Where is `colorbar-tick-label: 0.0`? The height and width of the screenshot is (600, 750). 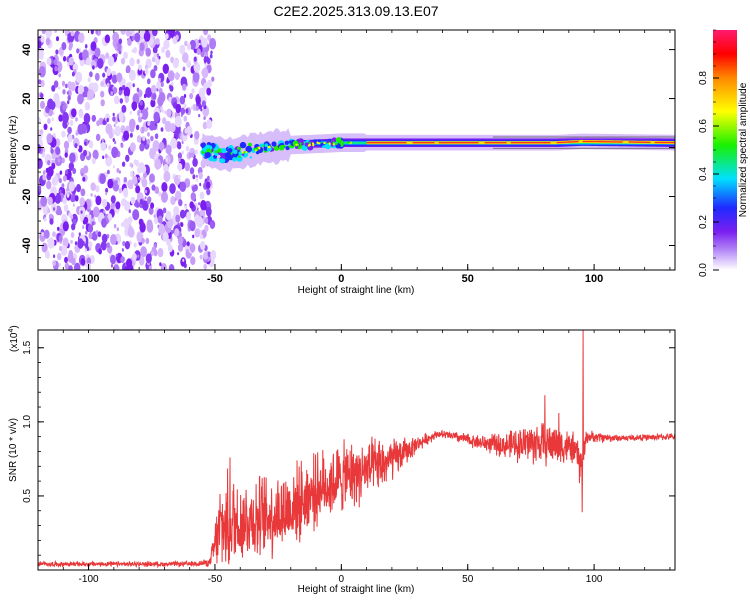
colorbar-tick-label: 0.0 is located at coordinates (703, 270).